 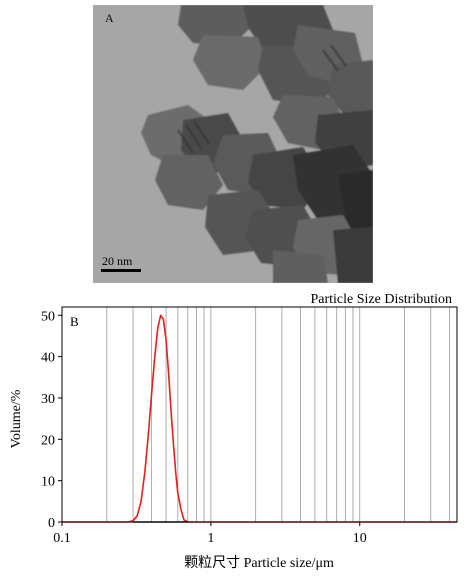 I want to click on panel-a-label: A, so click(x=109, y=18).